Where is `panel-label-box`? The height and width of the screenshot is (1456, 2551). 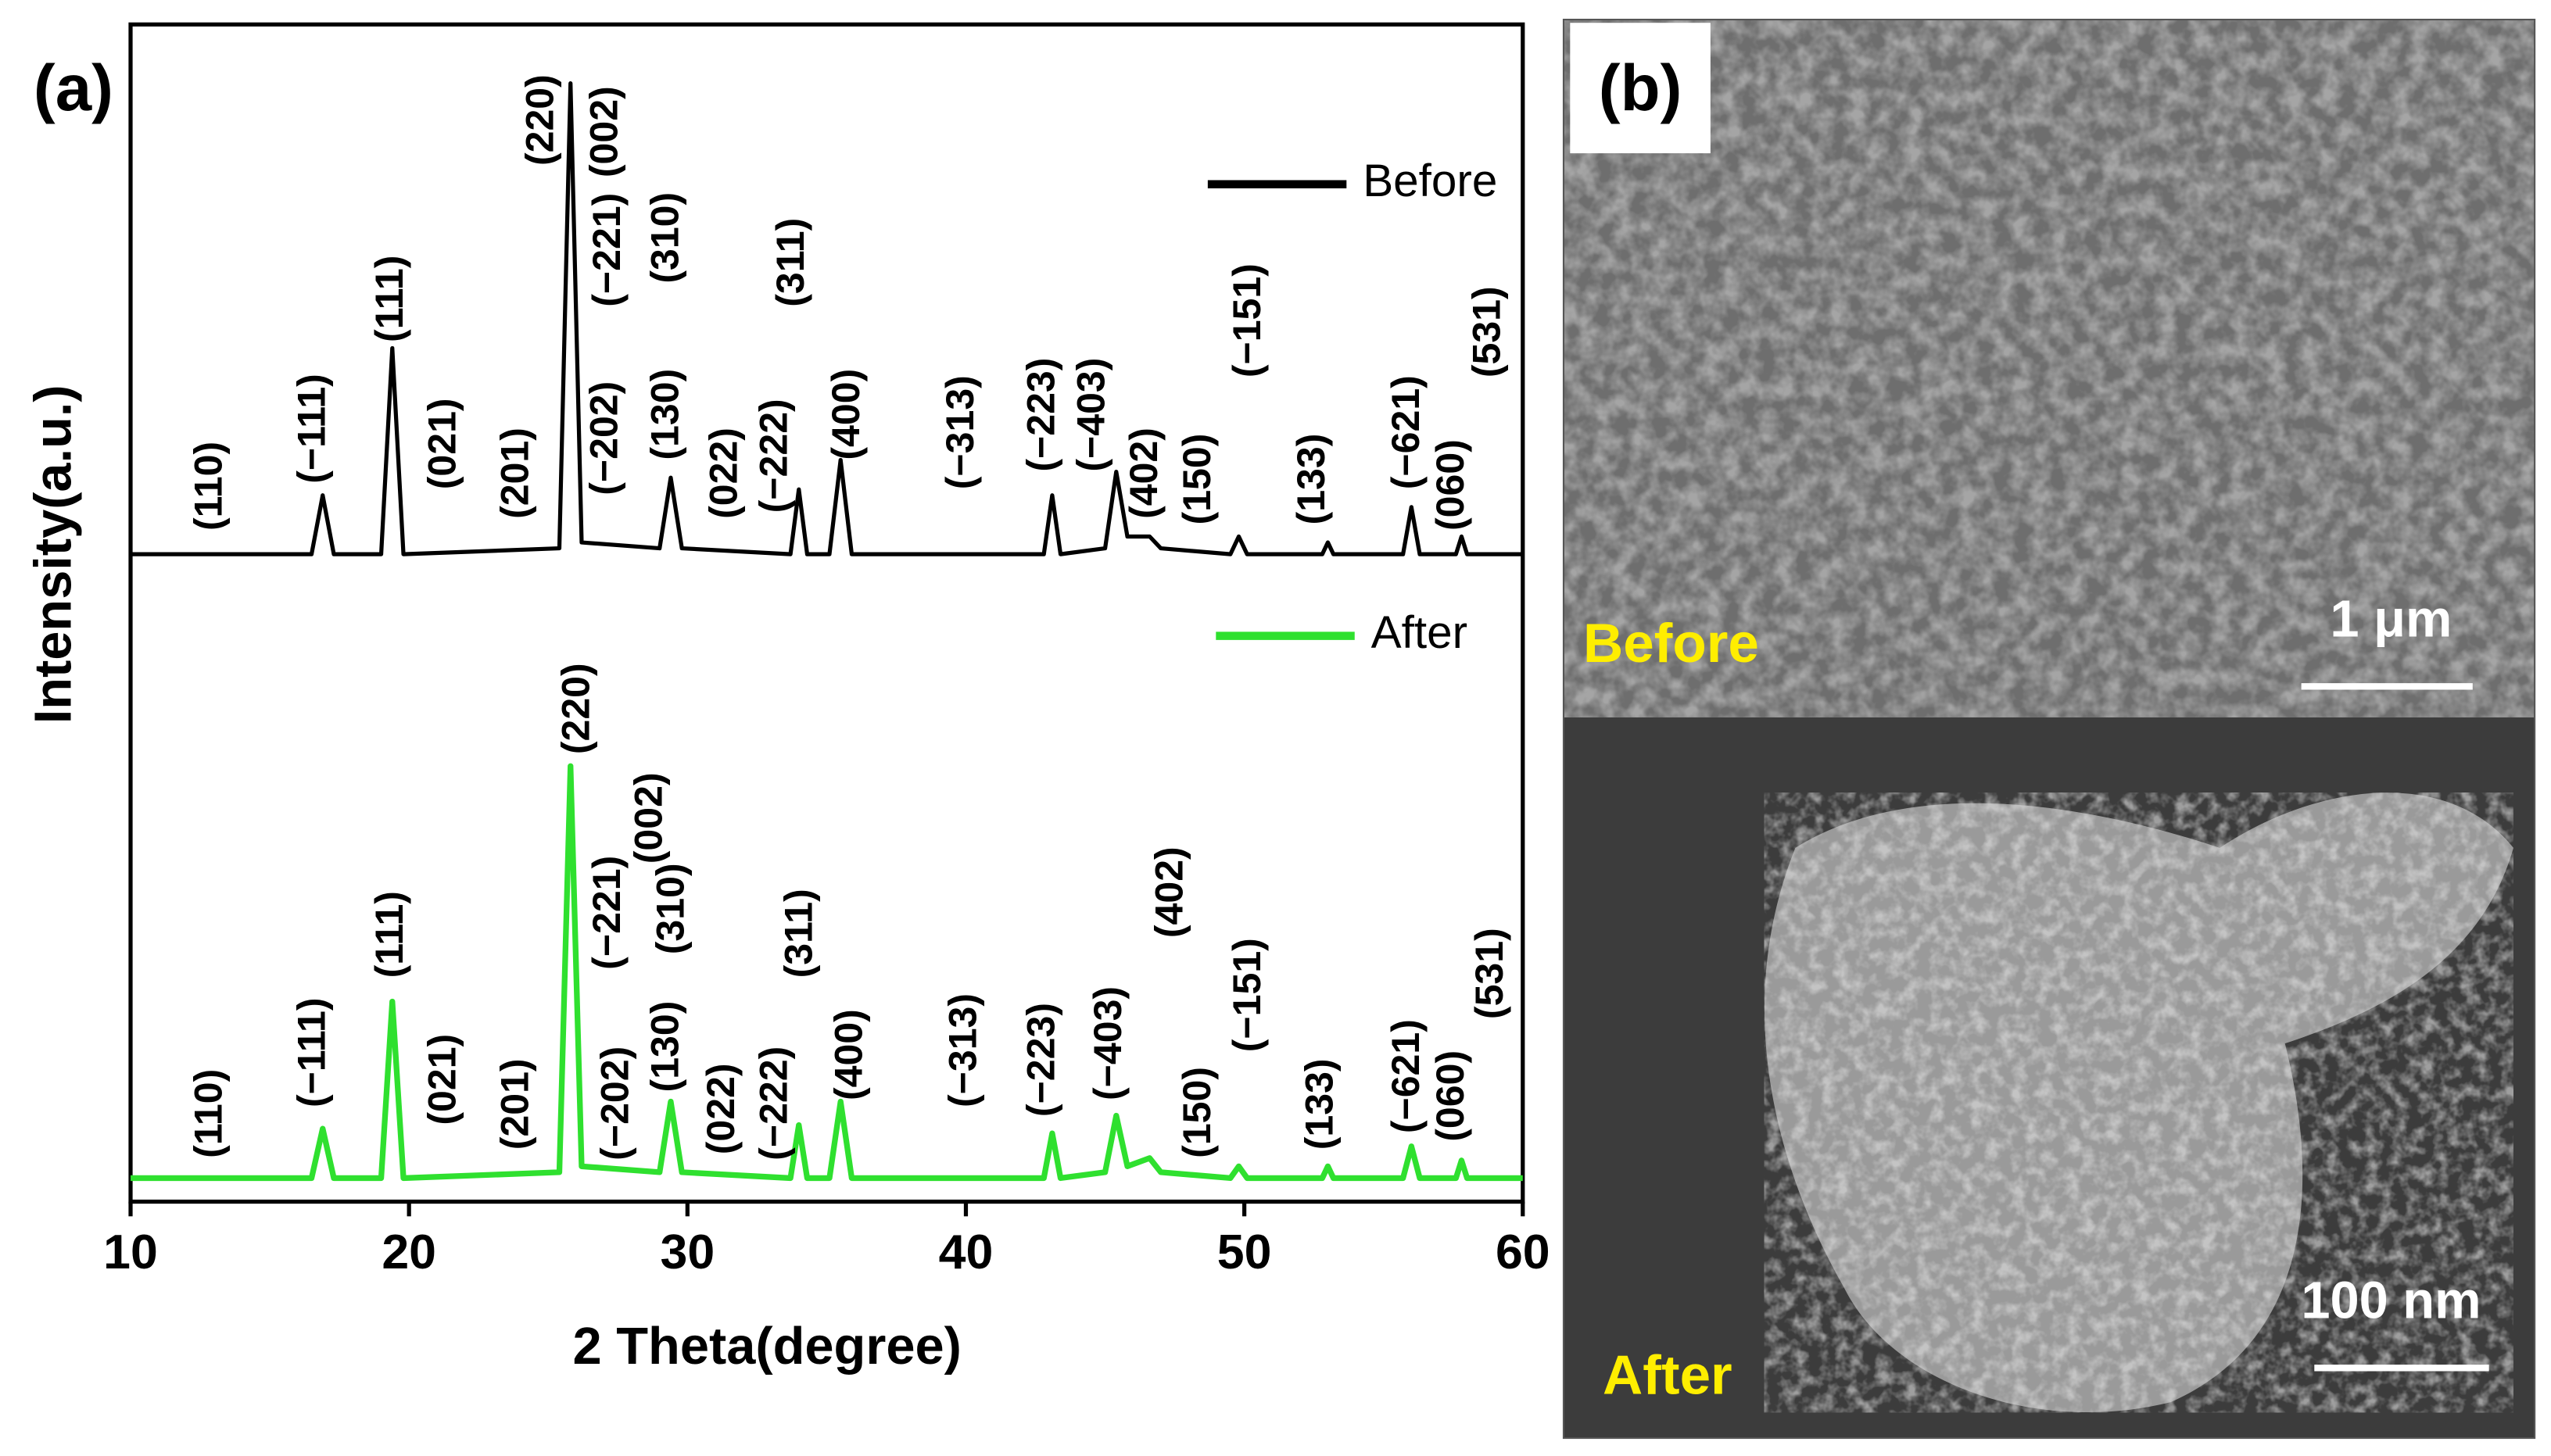
panel-label-box is located at coordinates (1640, 88).